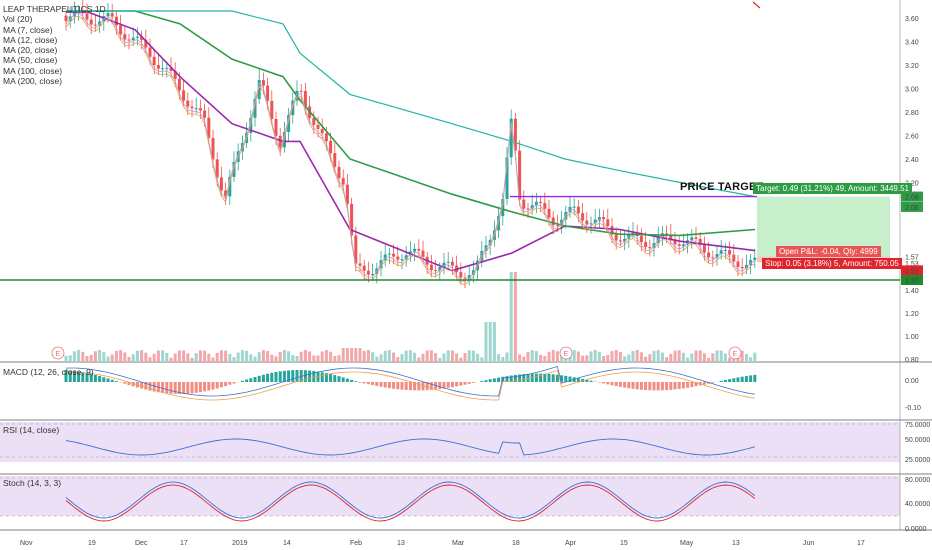  What do you see at coordinates (916, 529) in the screenshot?
I see `stoch-tick-label: 0.0000` at bounding box center [916, 529].